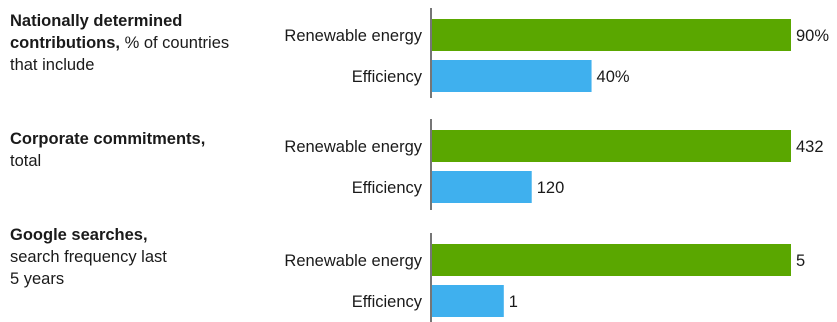  Describe the element at coordinates (387, 302) in the screenshot. I see `category-label-2-efficiency: Efficiency` at that location.